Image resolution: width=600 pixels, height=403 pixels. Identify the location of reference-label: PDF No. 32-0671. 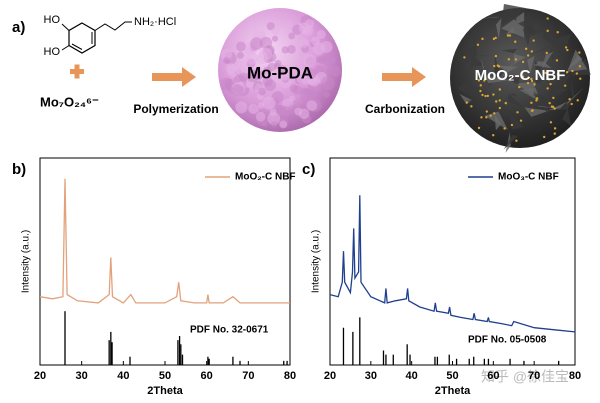
(229, 330).